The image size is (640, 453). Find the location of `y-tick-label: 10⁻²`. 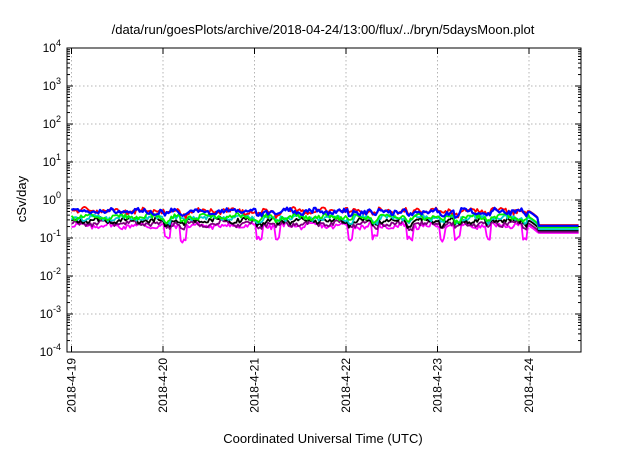

y-tick-label: 10⁻² is located at coordinates (50, 274).